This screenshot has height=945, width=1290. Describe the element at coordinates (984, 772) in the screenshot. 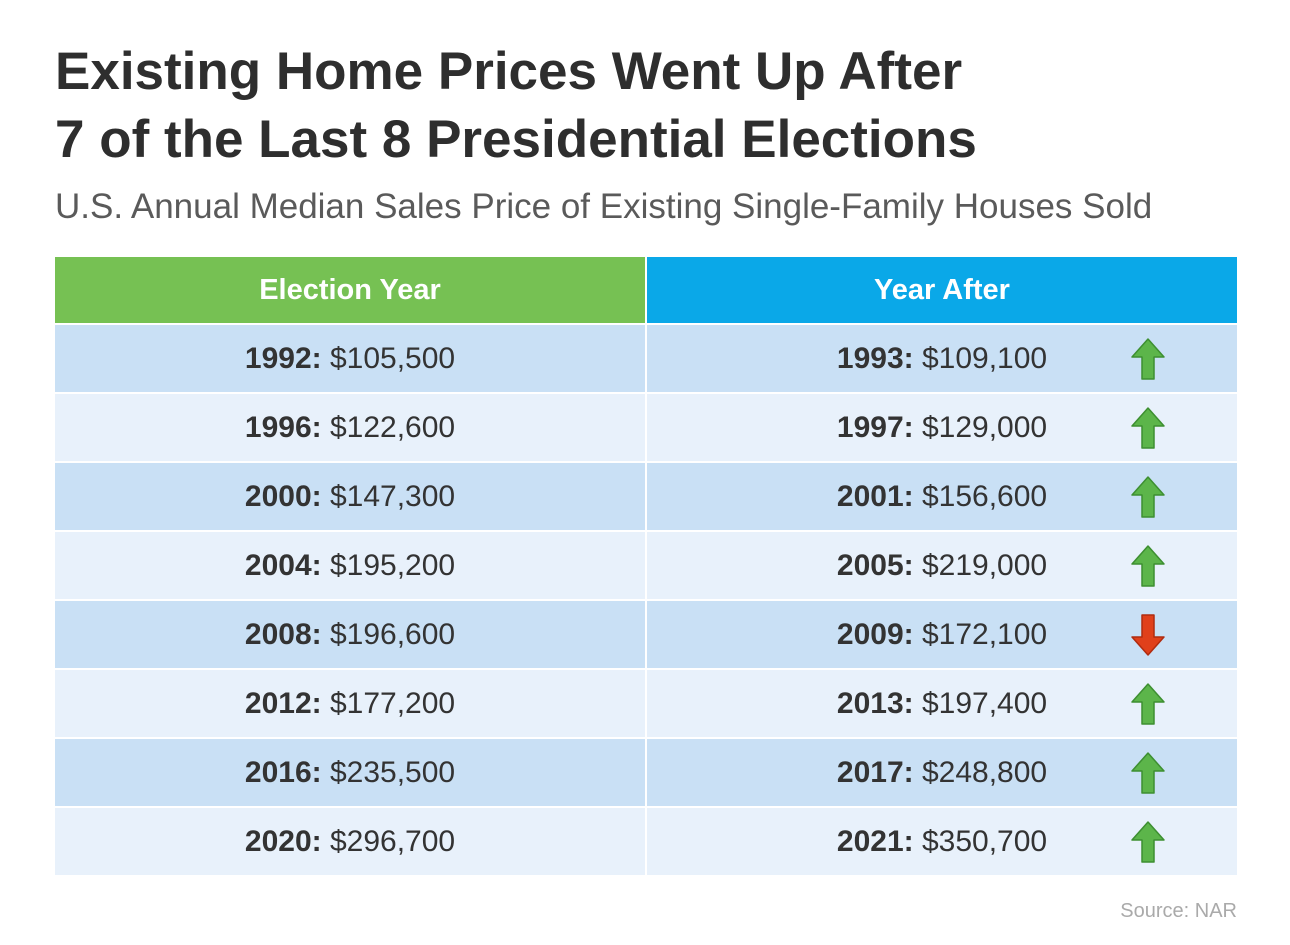

I see `year-after-price: $248,800` at that location.